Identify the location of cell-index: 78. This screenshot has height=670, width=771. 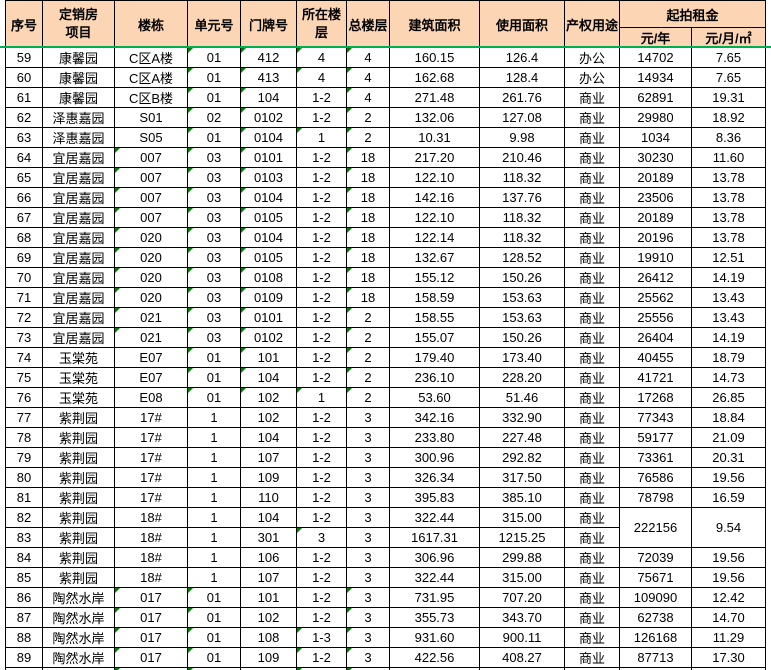
(24, 438).